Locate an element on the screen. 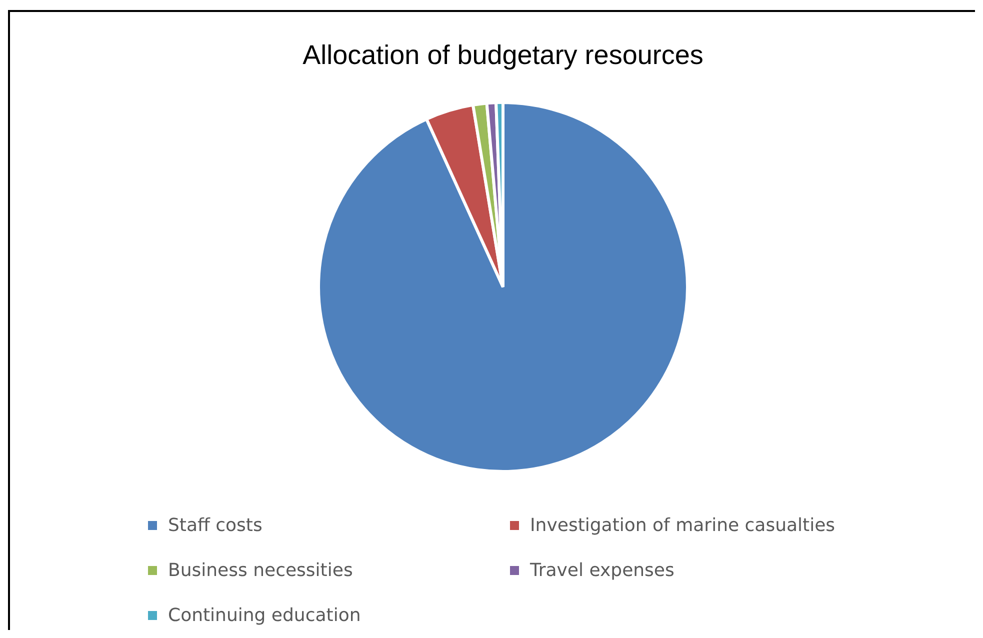 Image resolution: width=983 pixels, height=638 pixels. legend-label: Business necessities is located at coordinates (260, 570).